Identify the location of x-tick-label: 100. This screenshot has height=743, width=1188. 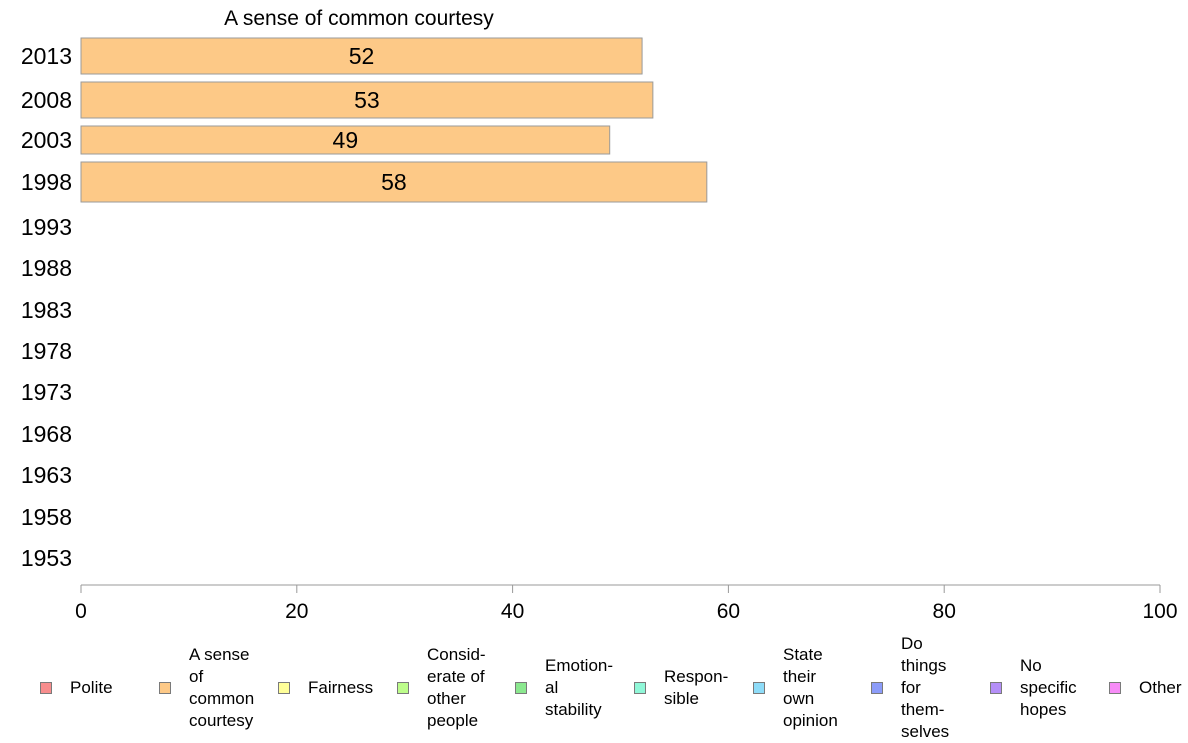
(1159, 611).